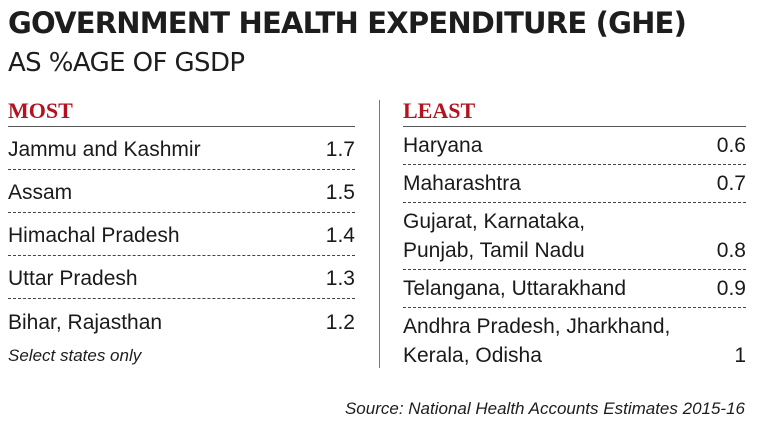  I want to click on state-name: Haryana, so click(443, 145).